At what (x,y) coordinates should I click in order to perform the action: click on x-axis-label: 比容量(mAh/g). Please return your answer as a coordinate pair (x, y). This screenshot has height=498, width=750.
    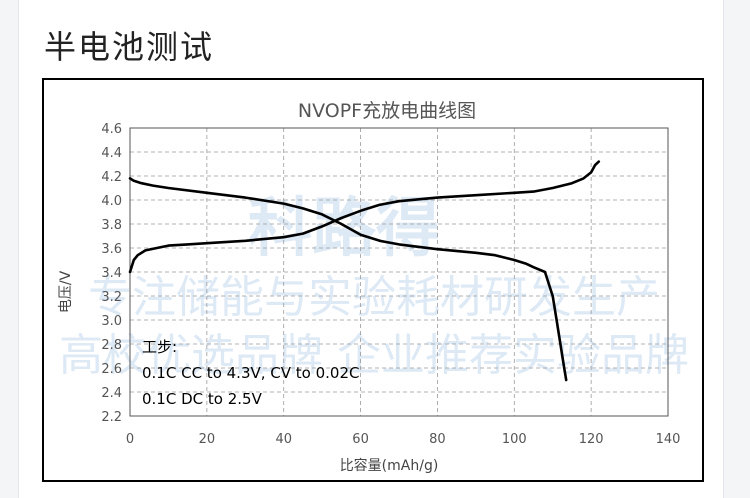
    Looking at the image, I should click on (389, 465).